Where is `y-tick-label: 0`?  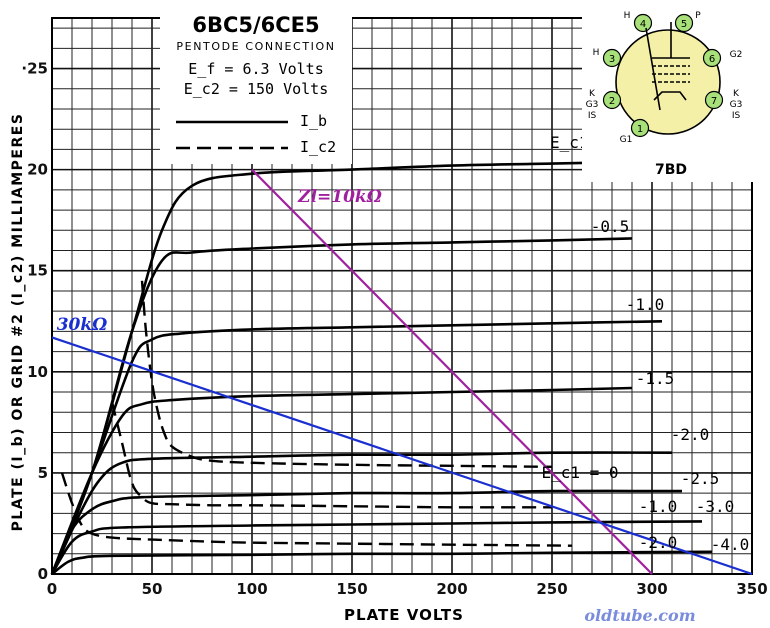
y-tick-label: 0 is located at coordinates (43, 574).